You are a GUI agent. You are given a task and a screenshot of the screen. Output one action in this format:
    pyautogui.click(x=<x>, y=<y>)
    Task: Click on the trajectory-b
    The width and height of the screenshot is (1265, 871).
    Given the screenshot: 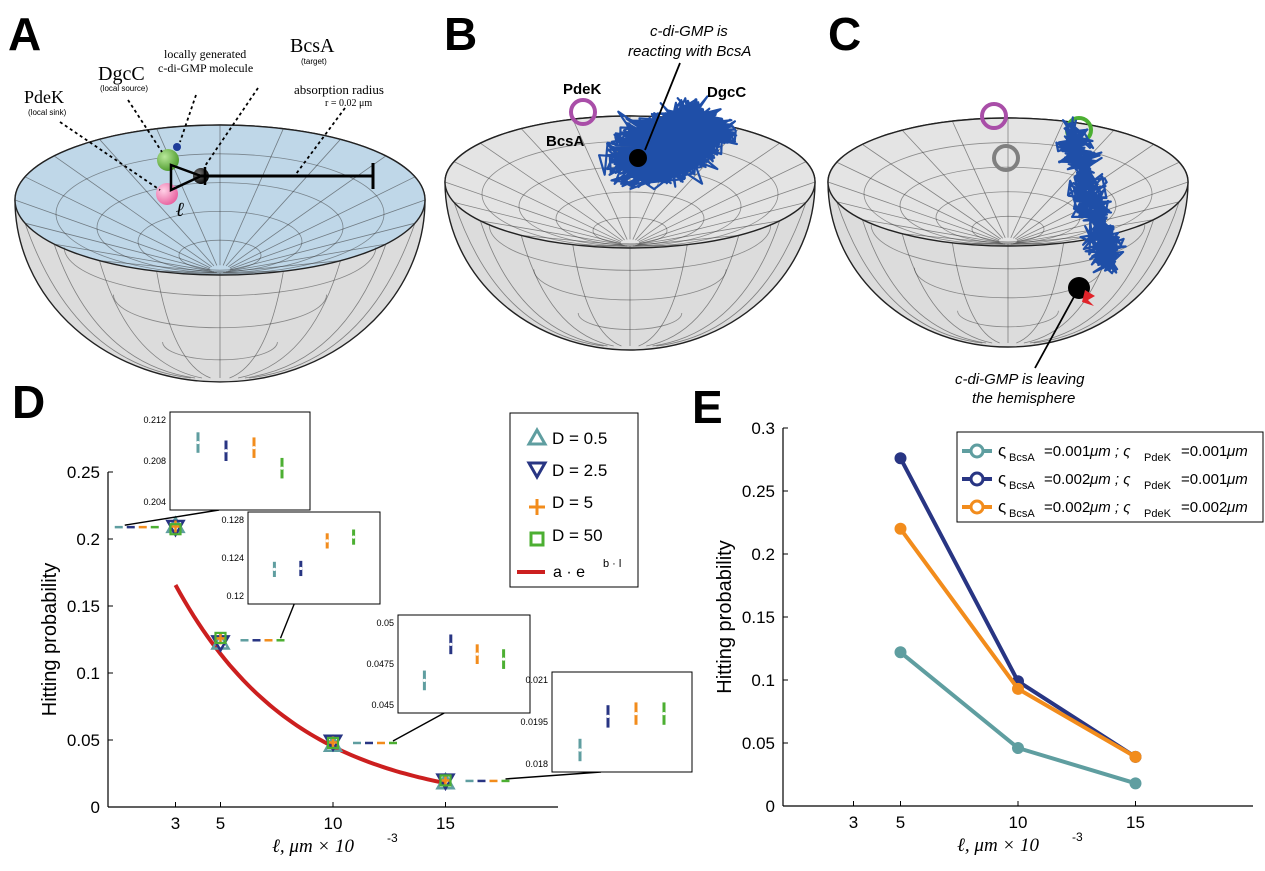 What is the action you would take?
    pyautogui.click(x=668, y=143)
    